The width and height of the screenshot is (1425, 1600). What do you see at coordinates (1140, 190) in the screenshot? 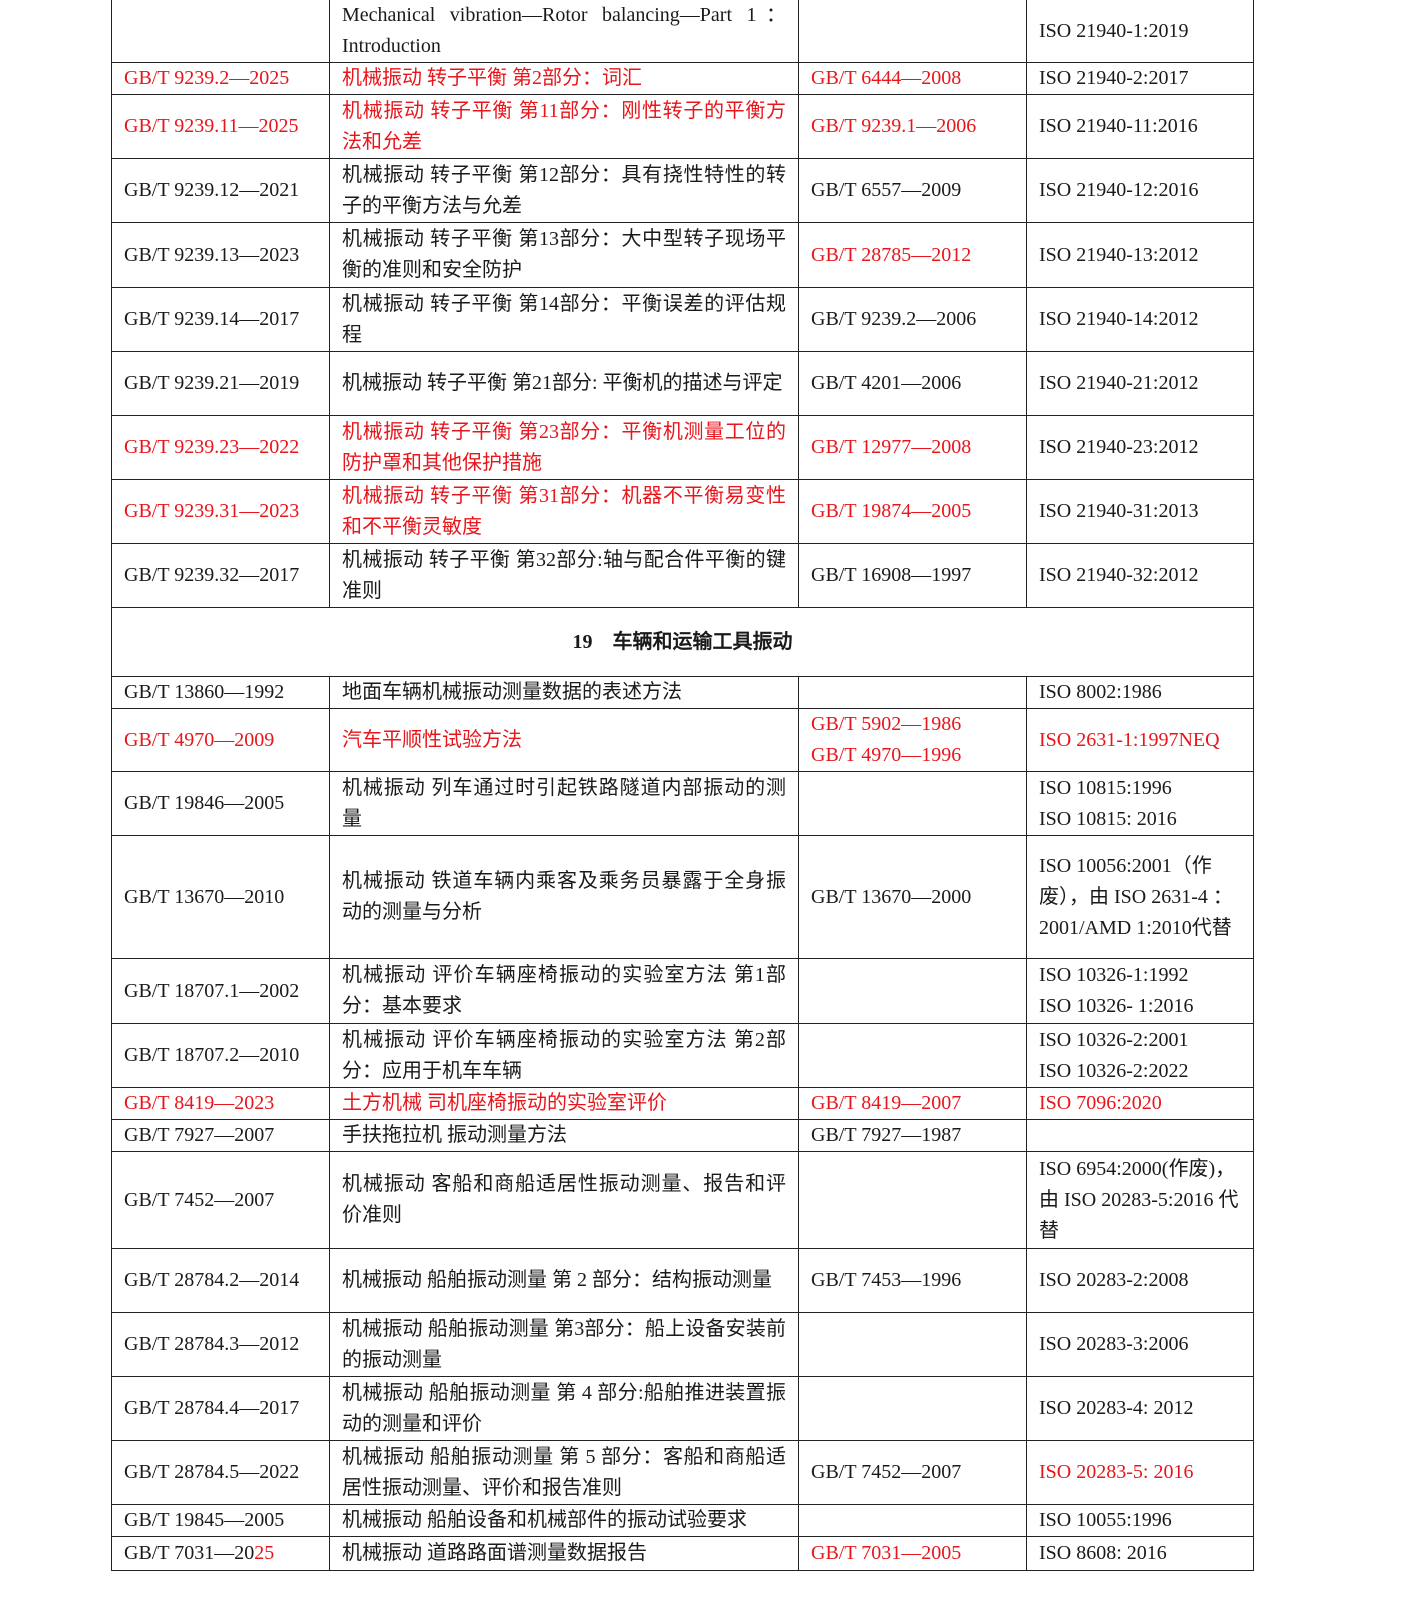
I see `iso-cell: ISO 21940-12:2016` at bounding box center [1140, 190].